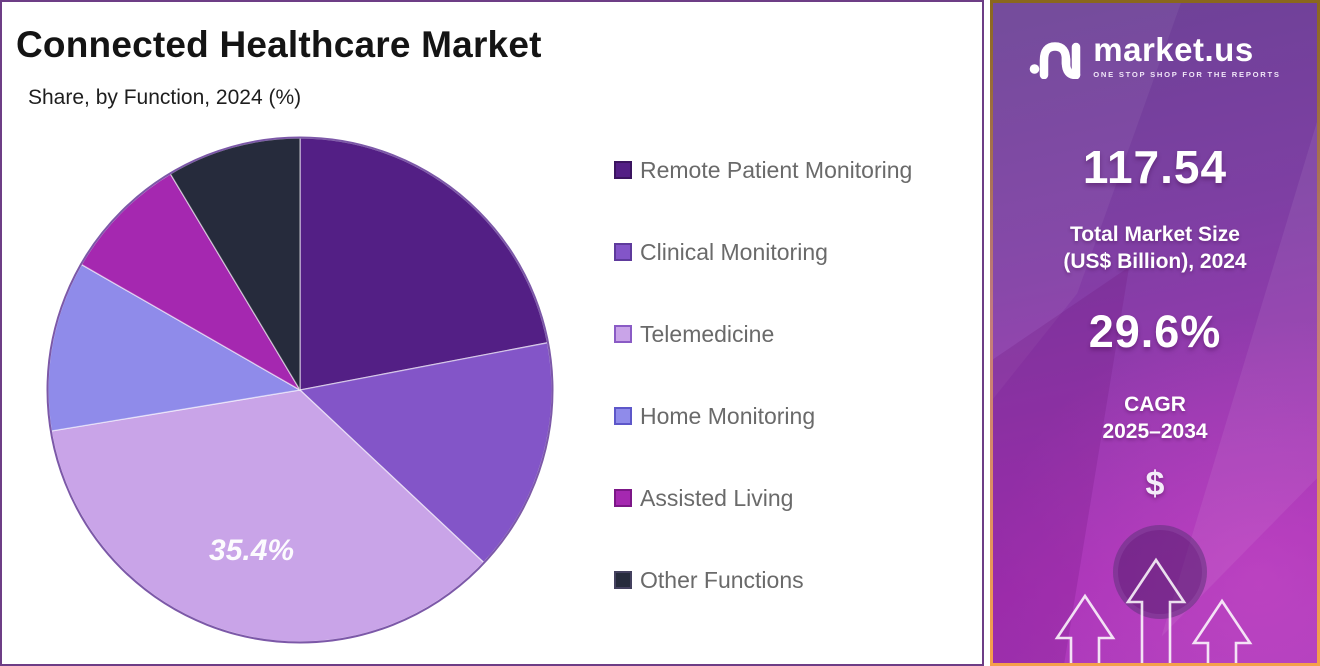  I want to click on market-size-label-line2: (US$ Billion), 2024, so click(1155, 262).